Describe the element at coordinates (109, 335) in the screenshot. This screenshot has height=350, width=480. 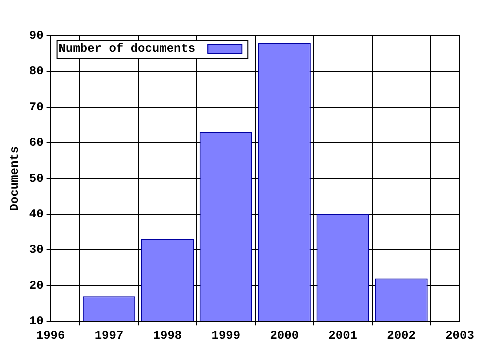
I see `x-tick-label: 1997` at that location.